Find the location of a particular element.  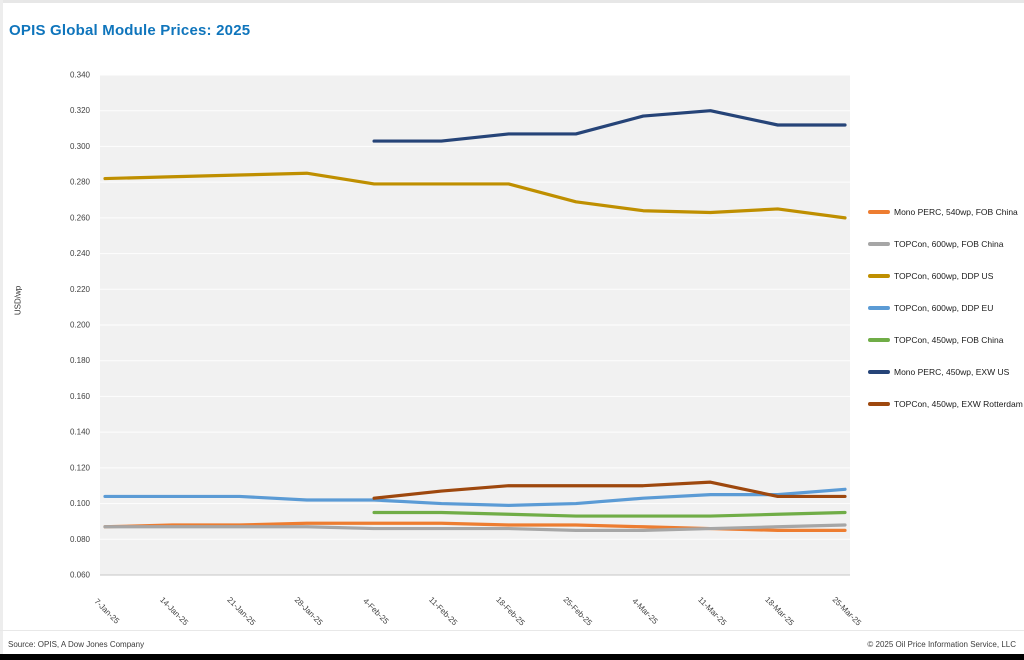

series-line-topcon-600wp-ddp-eu is located at coordinates (475, 497).